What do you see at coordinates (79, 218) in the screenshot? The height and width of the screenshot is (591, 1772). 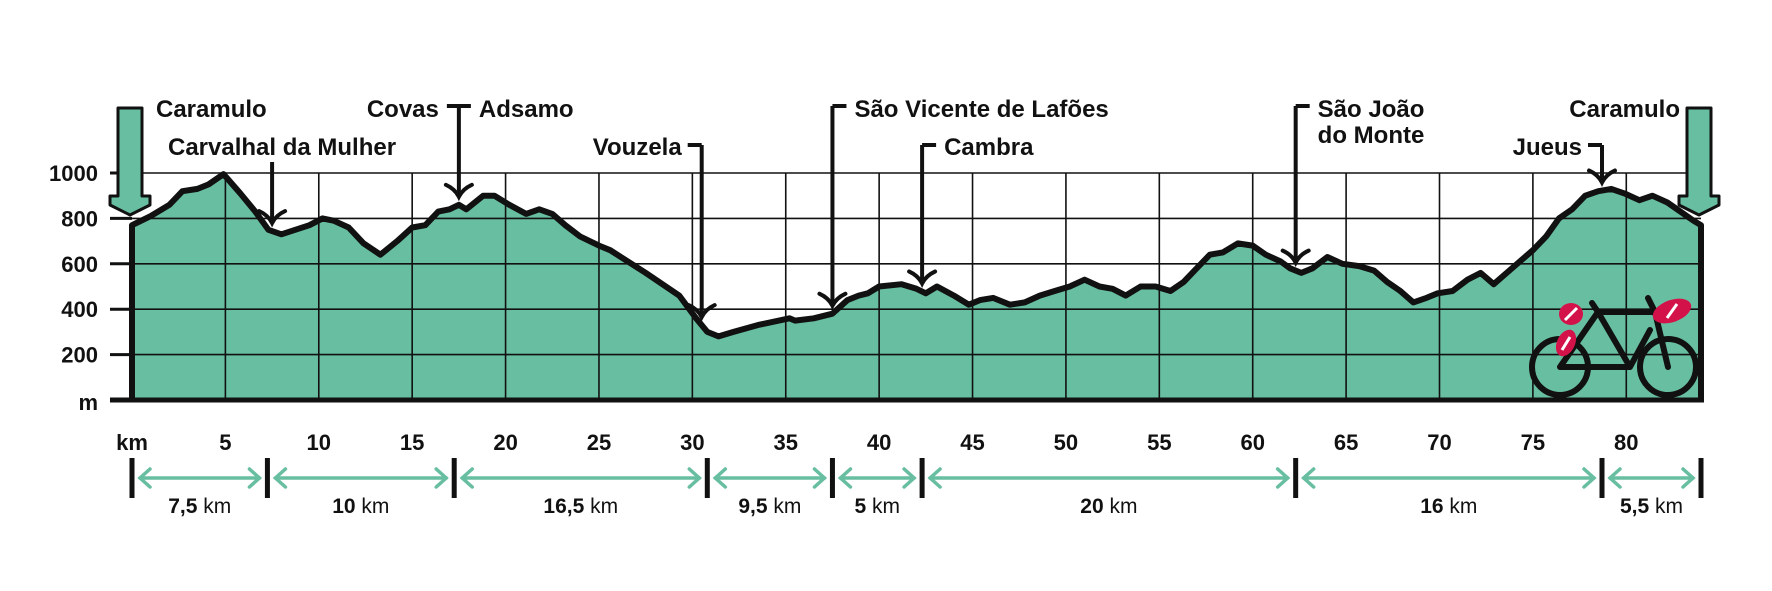 I see `y-tick-label: 800` at bounding box center [79, 218].